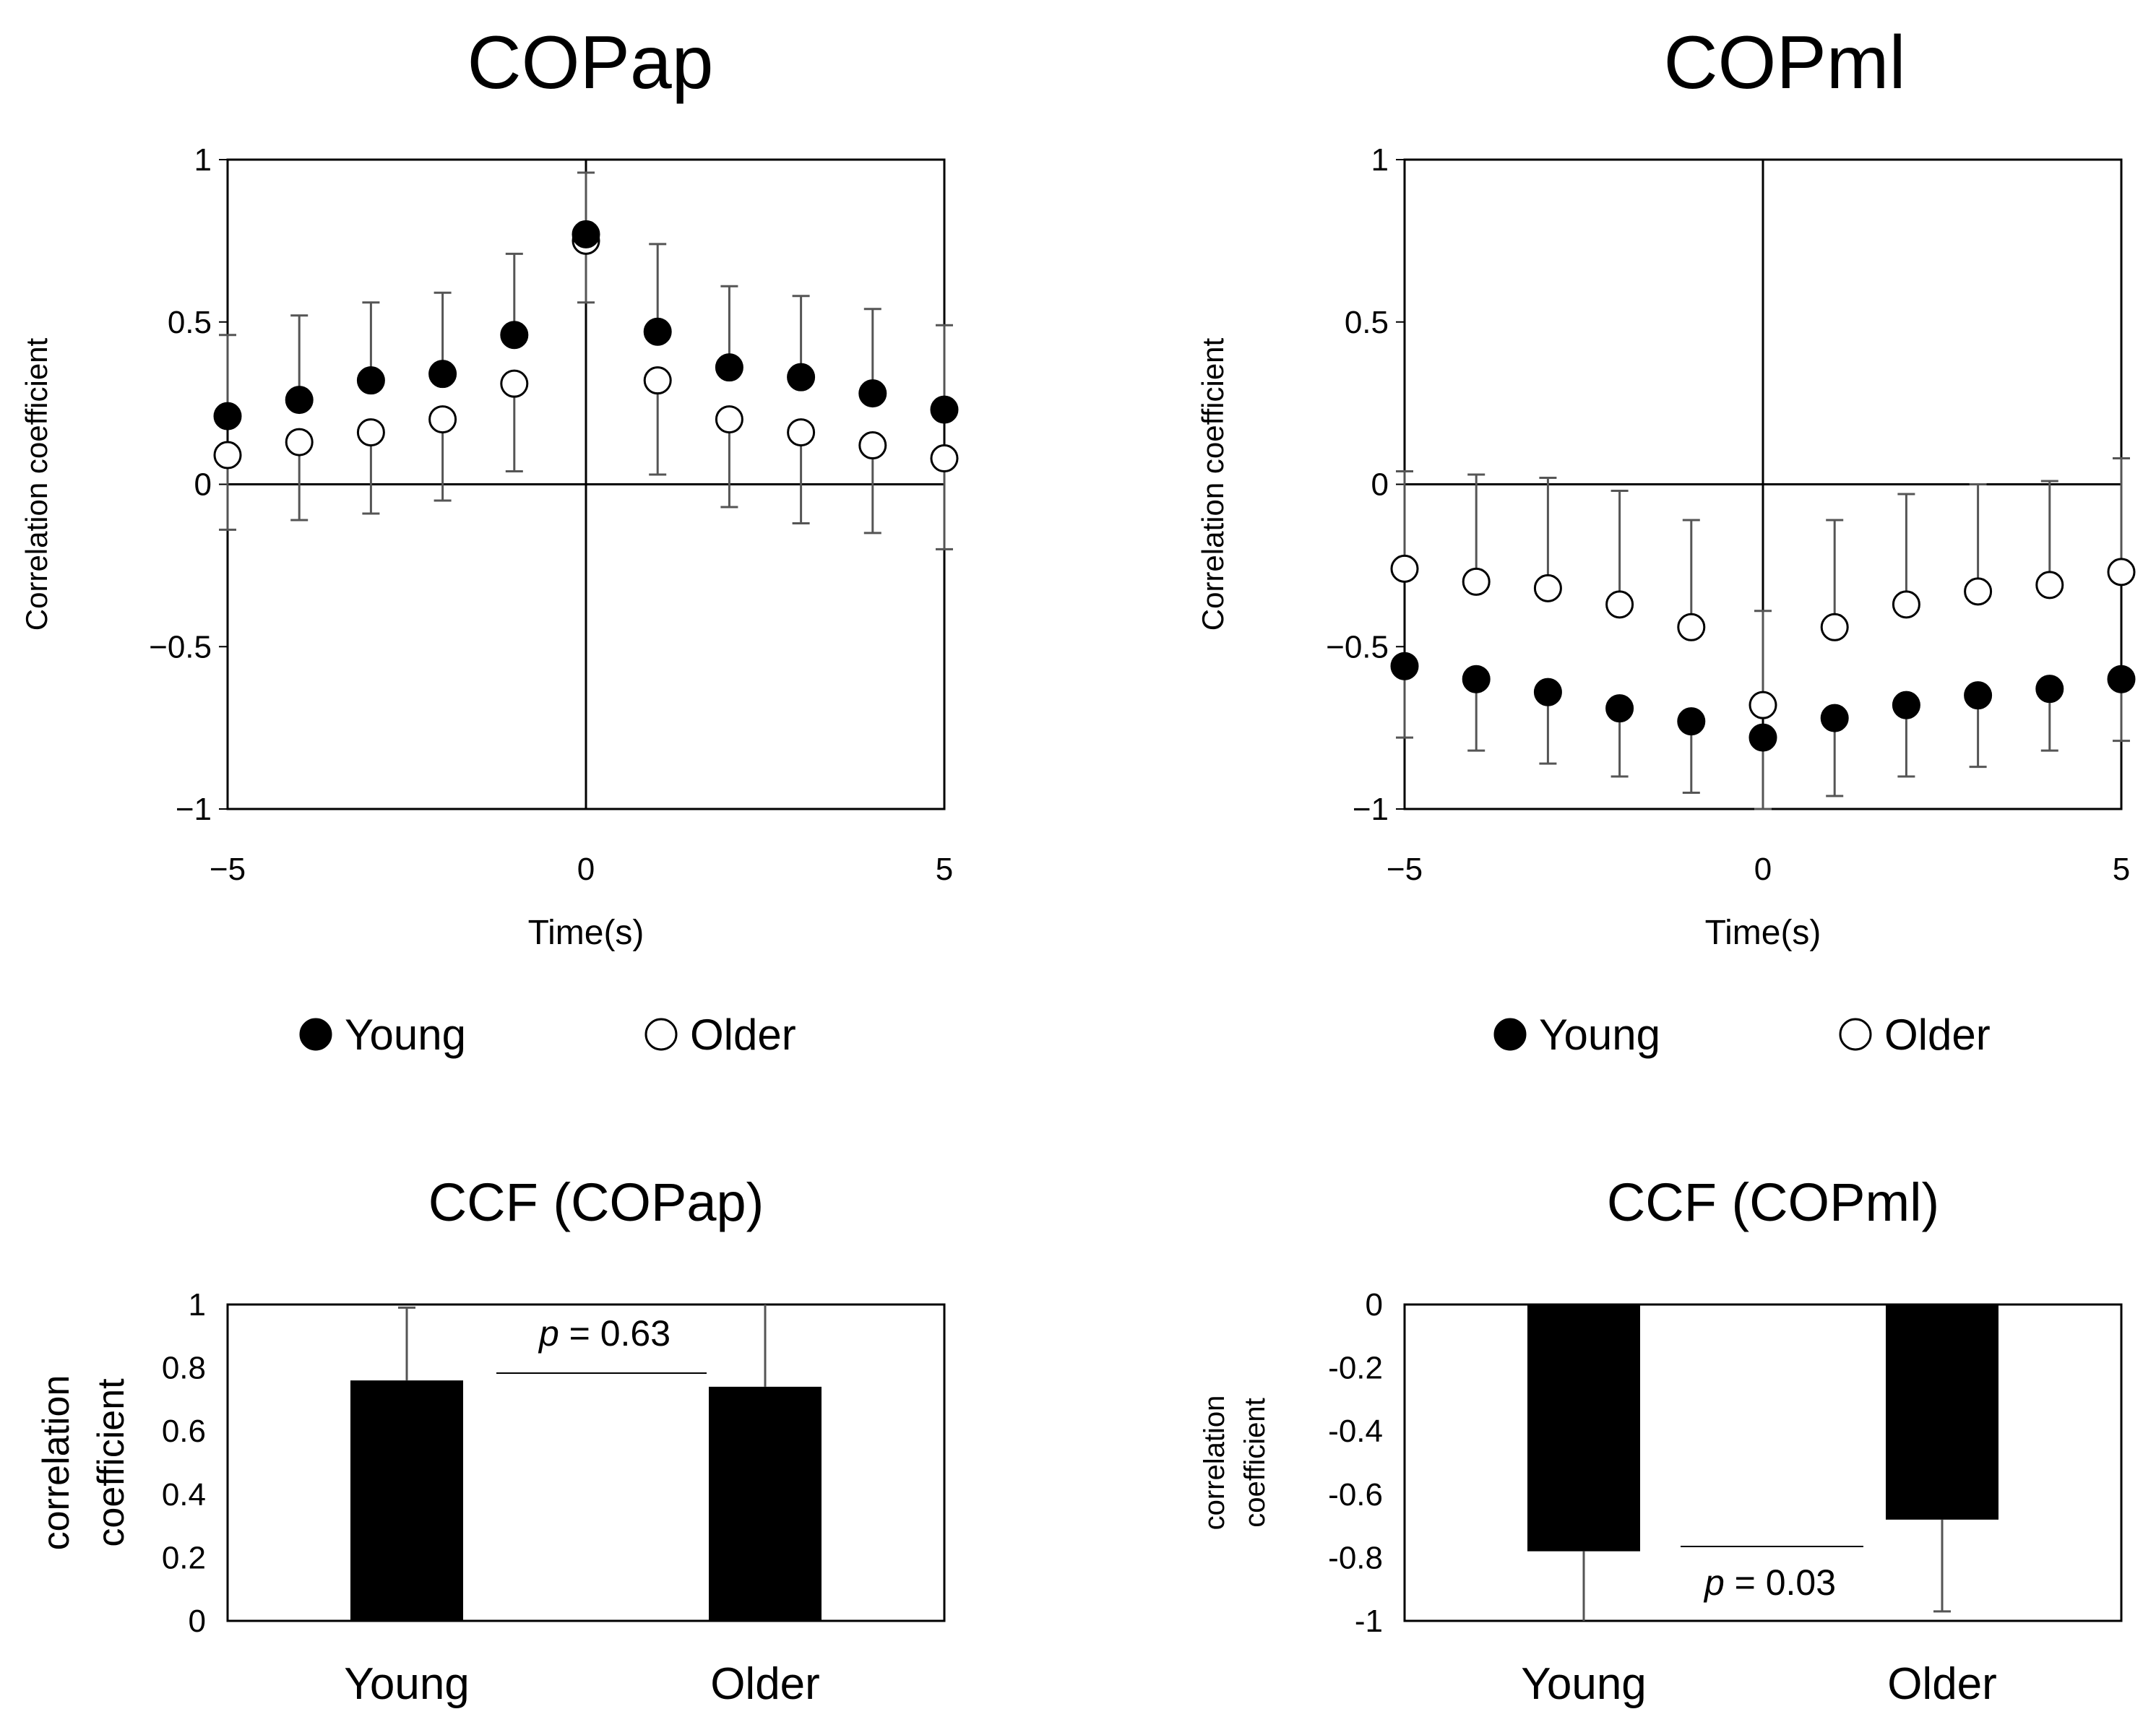 This screenshot has width=2156, height=1722. I want to click on p-label: p, so click(1714, 1582).